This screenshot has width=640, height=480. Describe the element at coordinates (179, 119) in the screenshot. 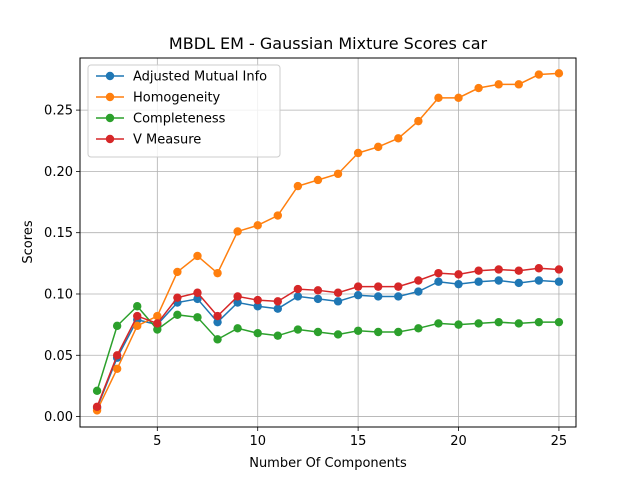

I see `legend-label: Completeness` at that location.